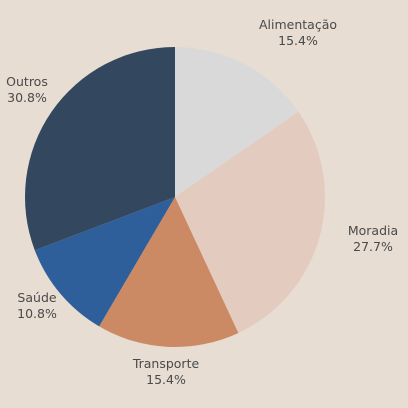 Image resolution: width=408 pixels, height=408 pixels. What do you see at coordinates (27, 81) in the screenshot?
I see `slice-category-label: Outros` at bounding box center [27, 81].